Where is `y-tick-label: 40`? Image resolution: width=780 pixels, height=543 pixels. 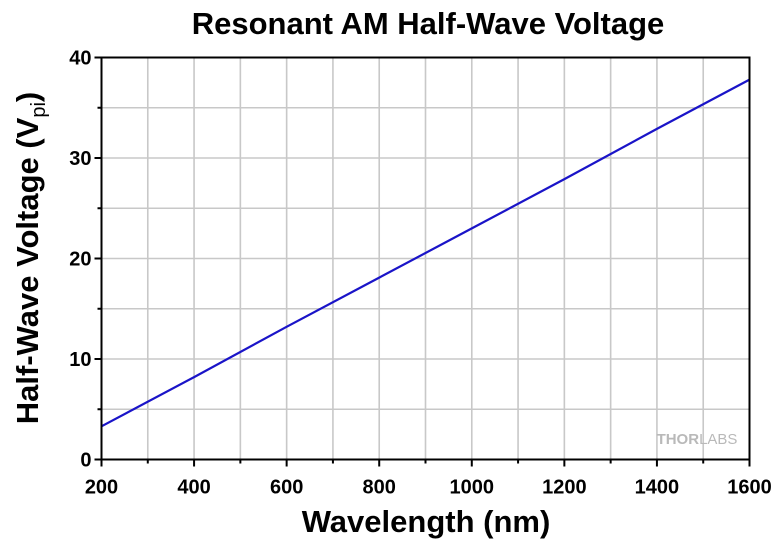
y-tick-label: 40 is located at coordinates (80, 59).